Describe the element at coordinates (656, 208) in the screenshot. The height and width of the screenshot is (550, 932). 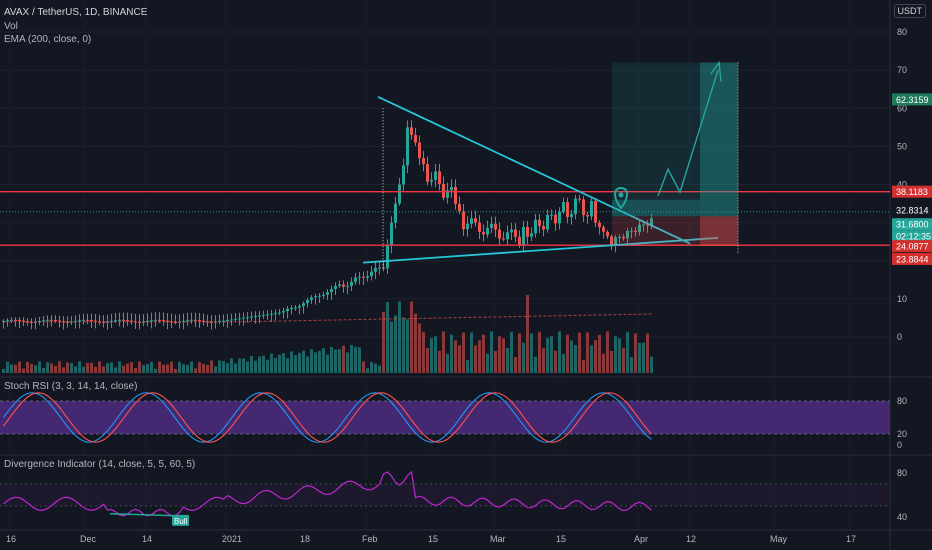
I see `position-fill` at that location.